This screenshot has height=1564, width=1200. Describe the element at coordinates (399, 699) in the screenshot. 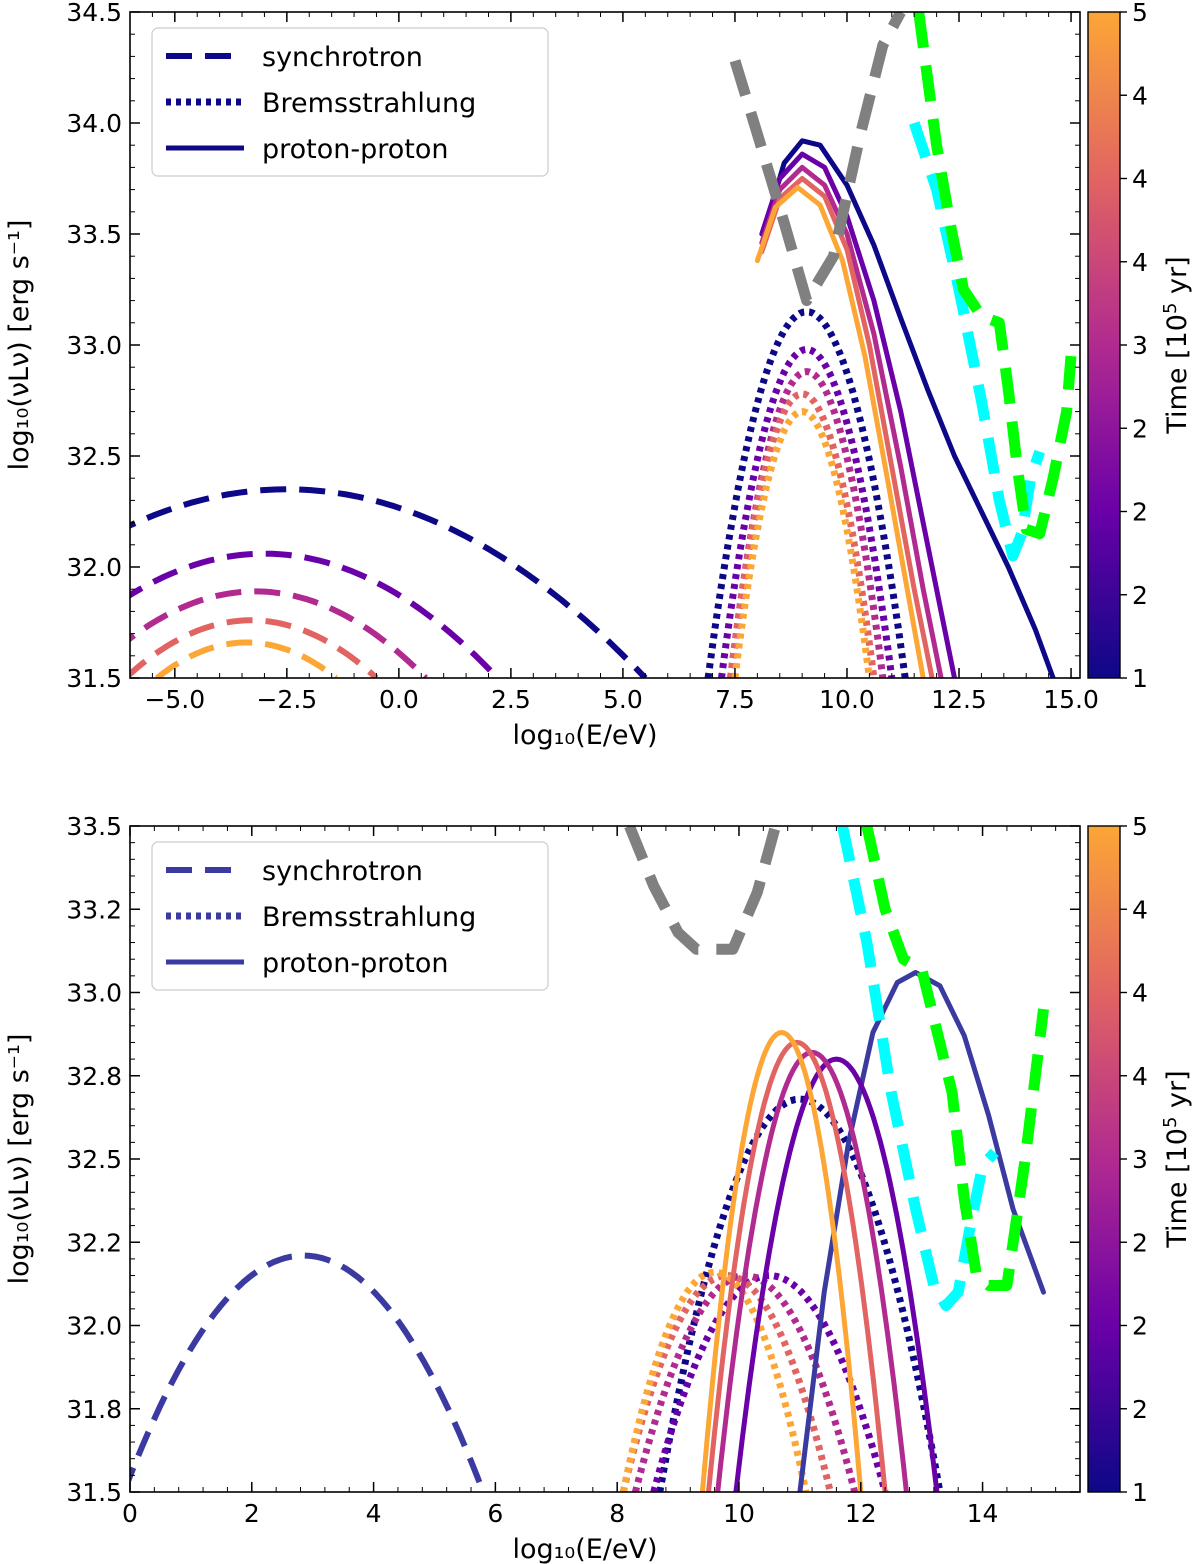

I see `x-tick-label: 0.0` at that location.